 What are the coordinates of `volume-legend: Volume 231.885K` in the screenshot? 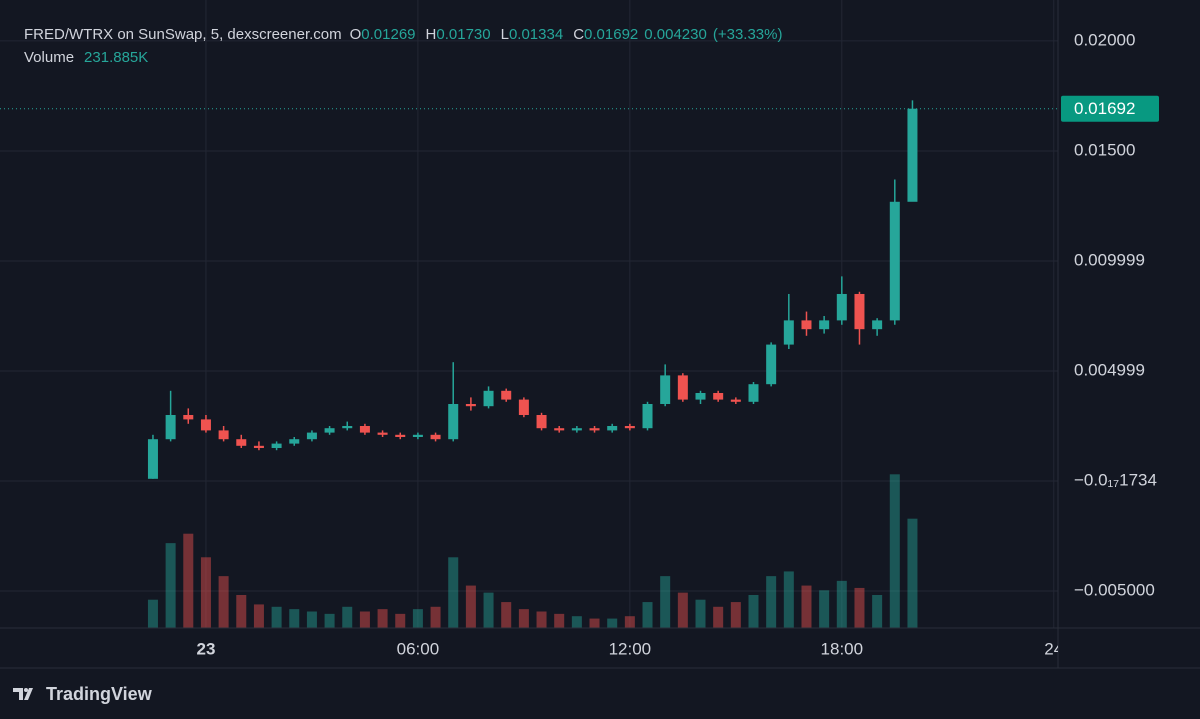 It's located at (86, 57).